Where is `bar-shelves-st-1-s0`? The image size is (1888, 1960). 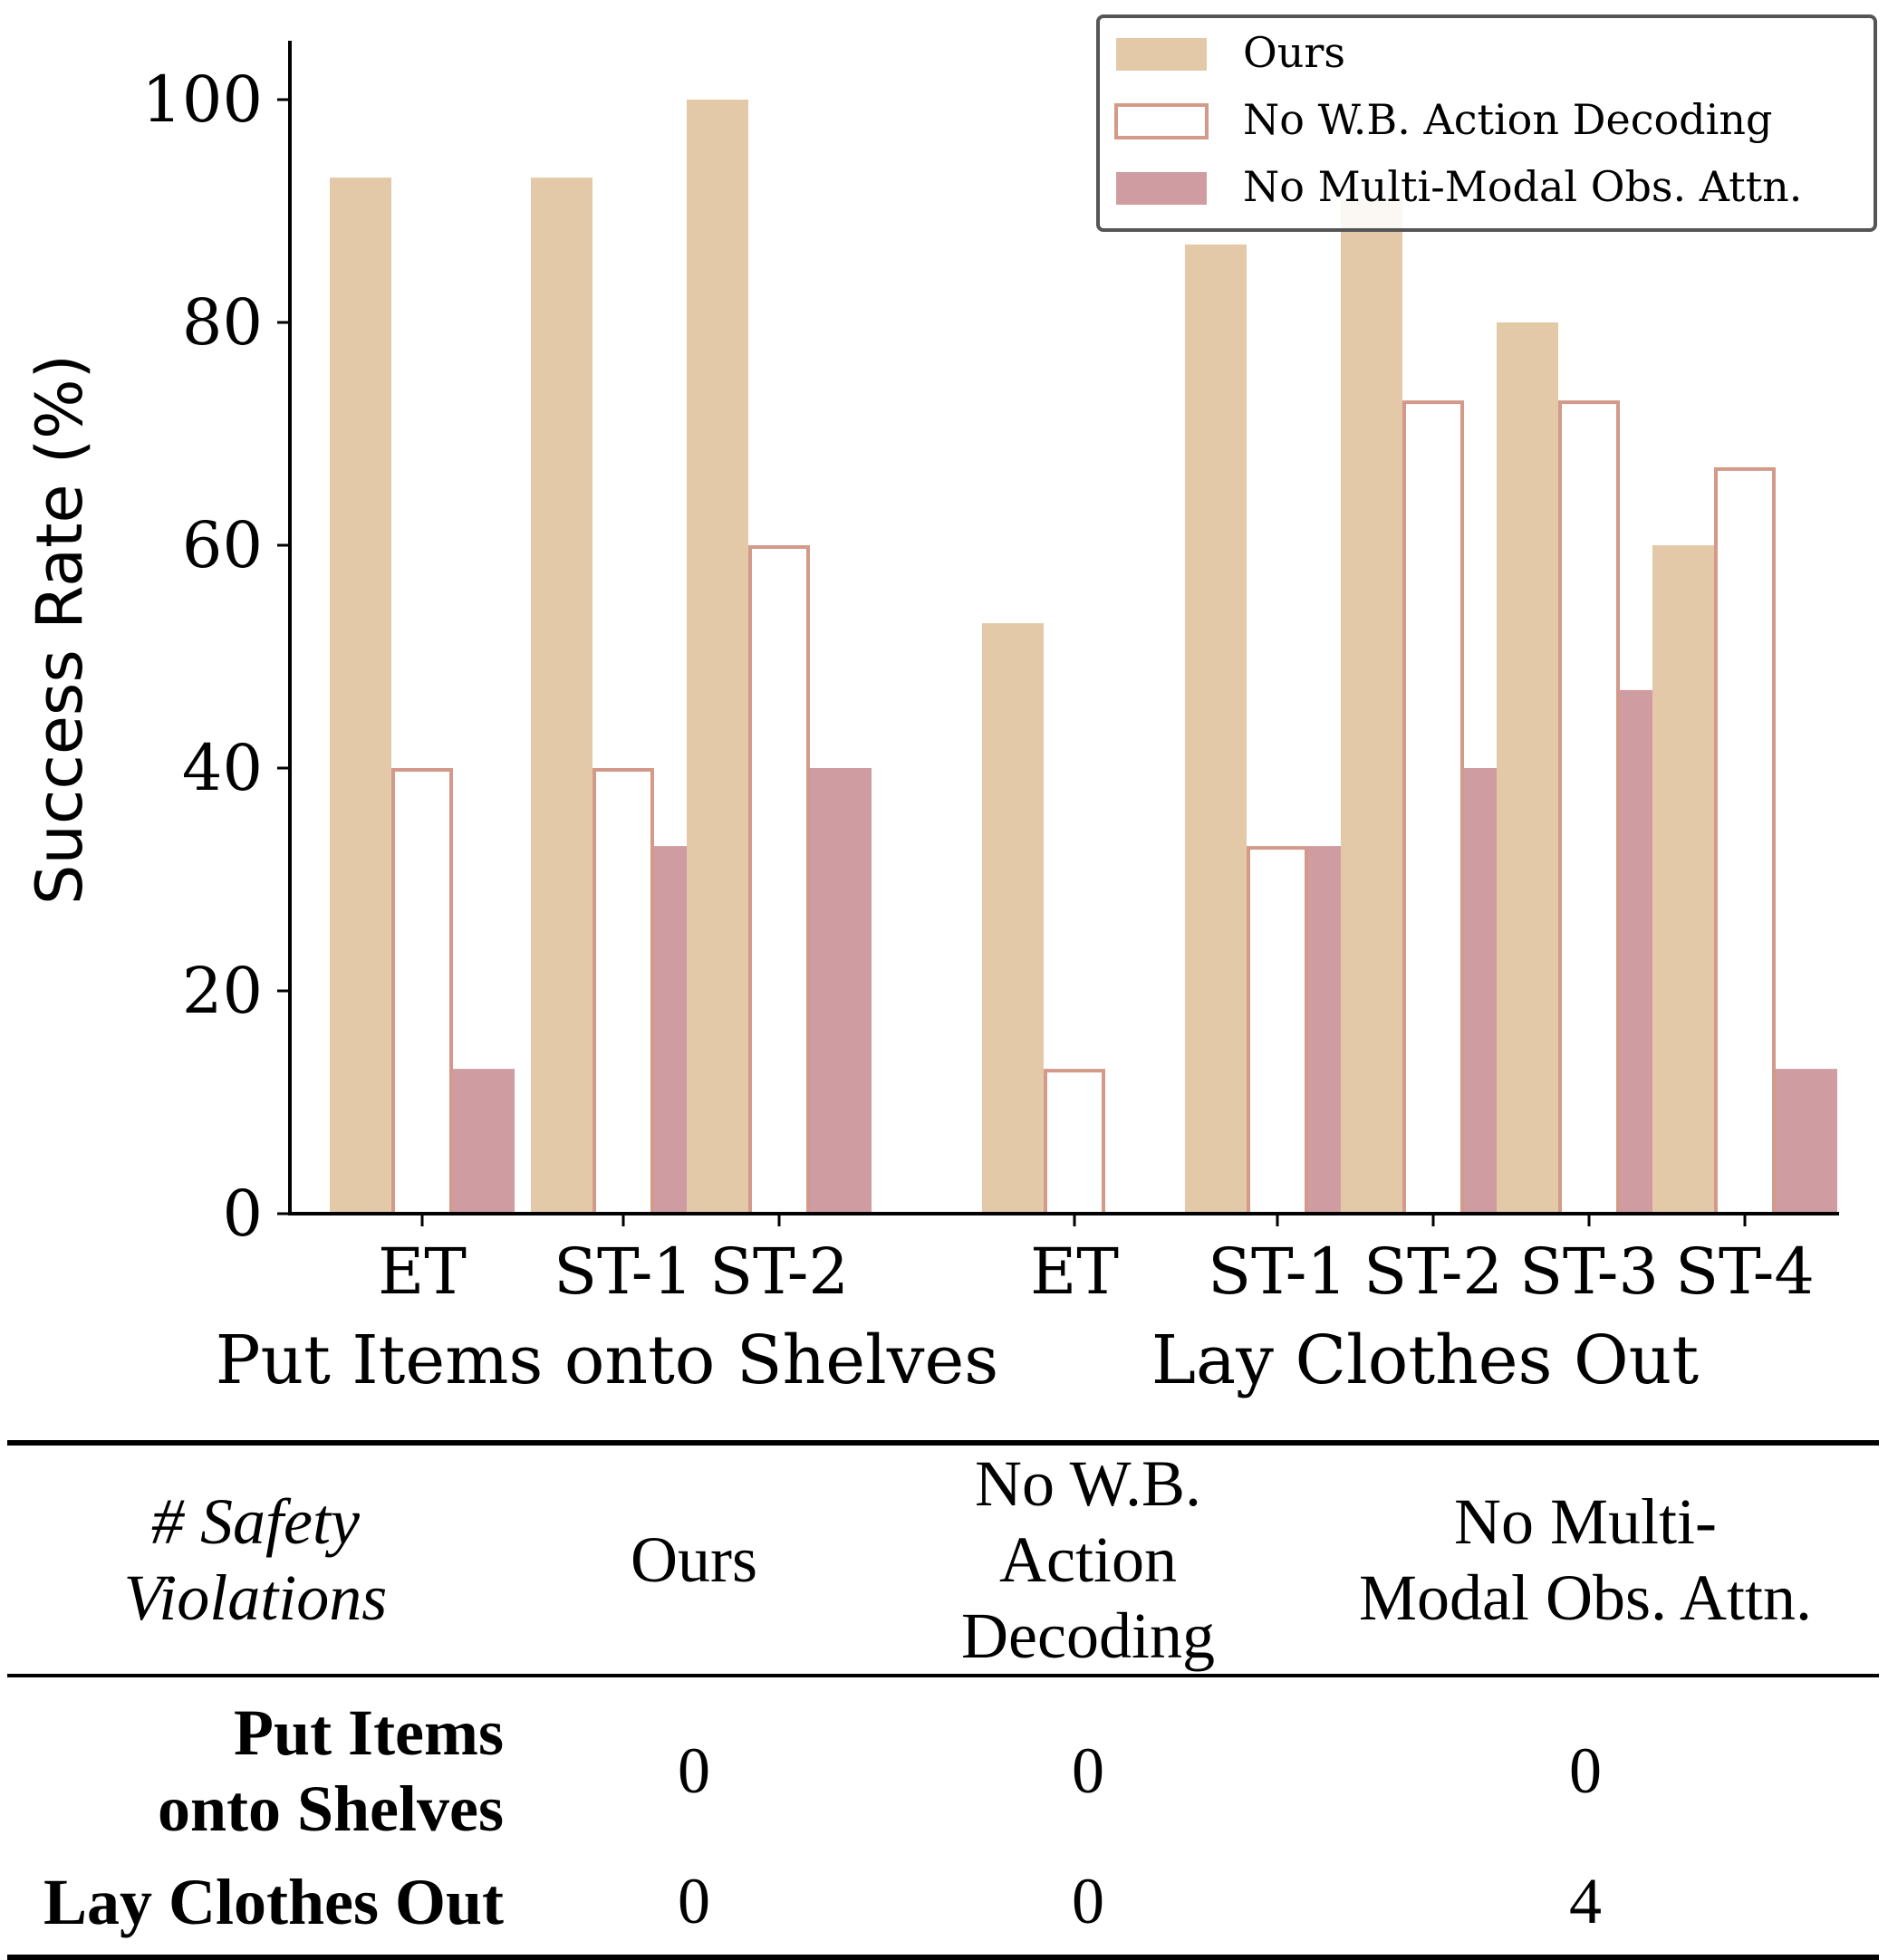
bar-shelves-st-1-s0 is located at coordinates (561, 696).